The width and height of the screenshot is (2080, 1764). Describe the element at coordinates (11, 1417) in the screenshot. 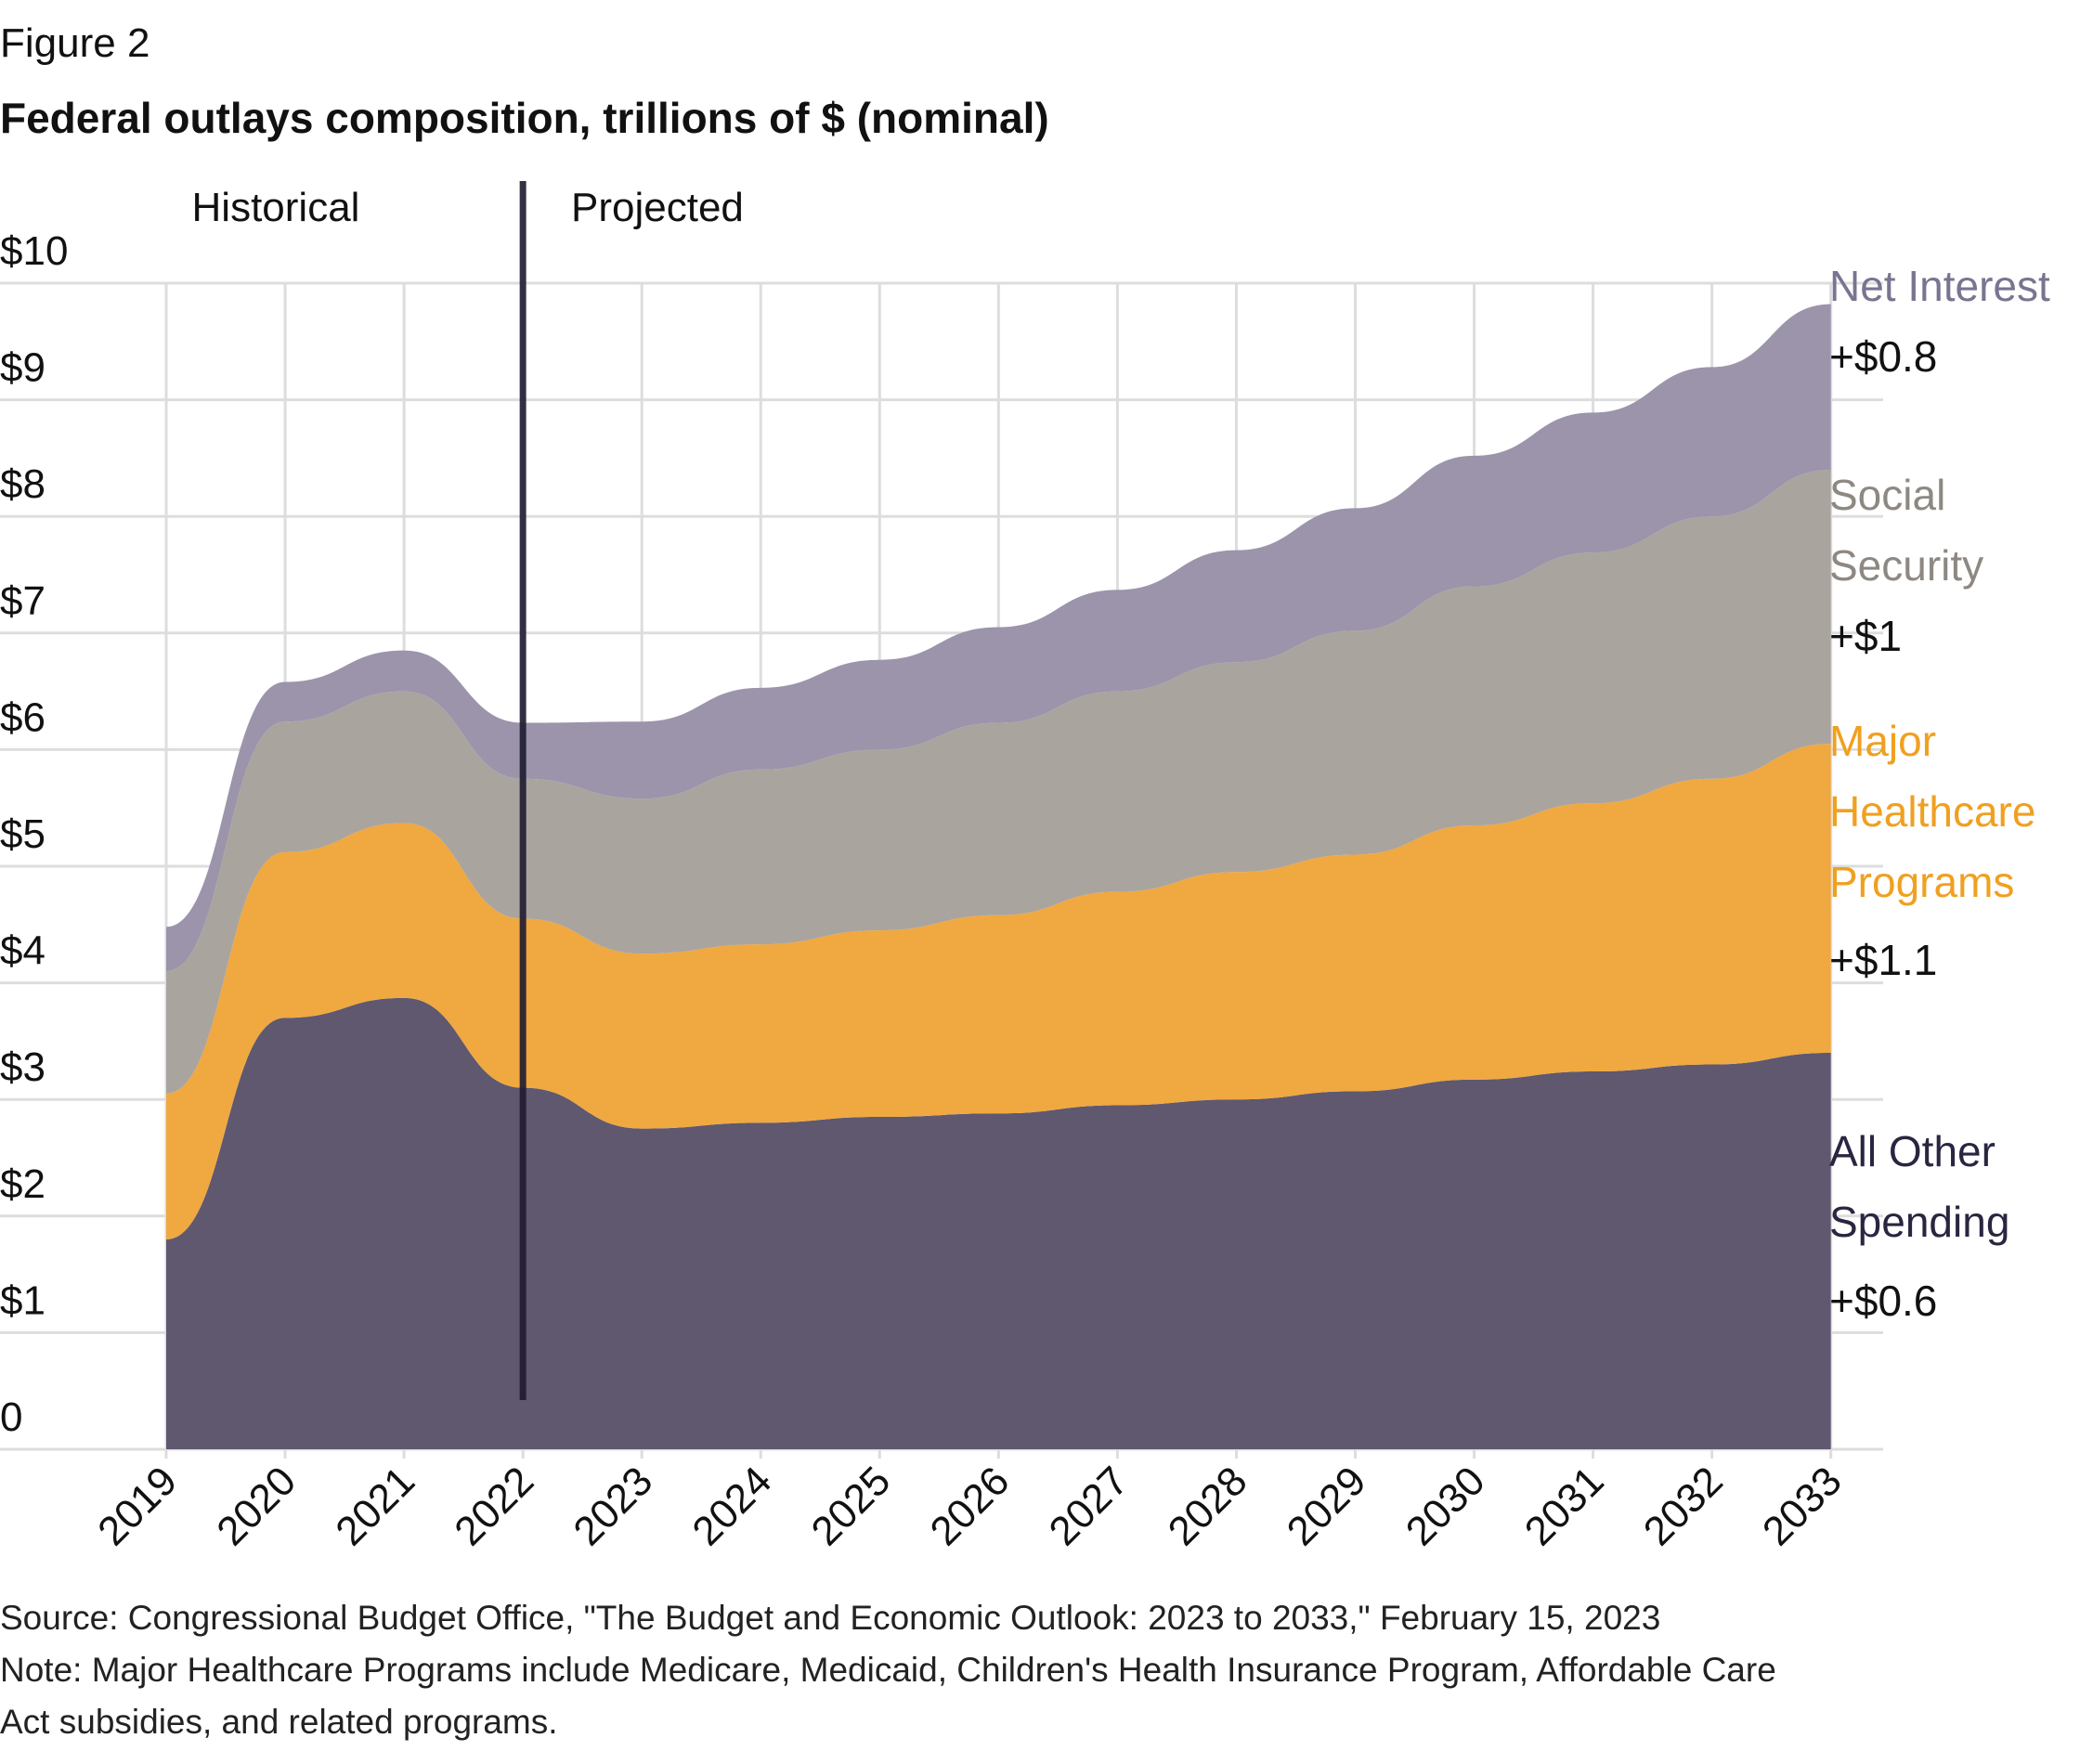

I see `y-tick-label: 0` at that location.